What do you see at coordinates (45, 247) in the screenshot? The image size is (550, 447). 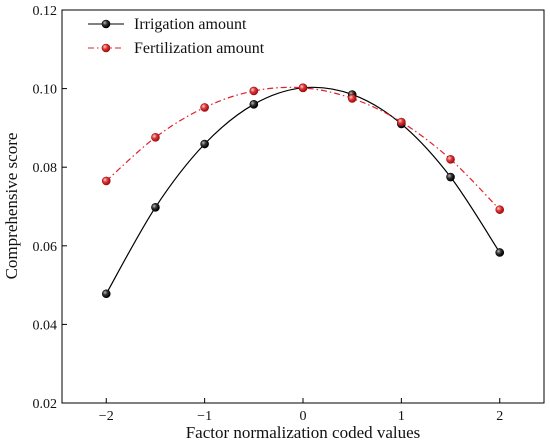 I see `y-tick-label: 0.06` at bounding box center [45, 247].